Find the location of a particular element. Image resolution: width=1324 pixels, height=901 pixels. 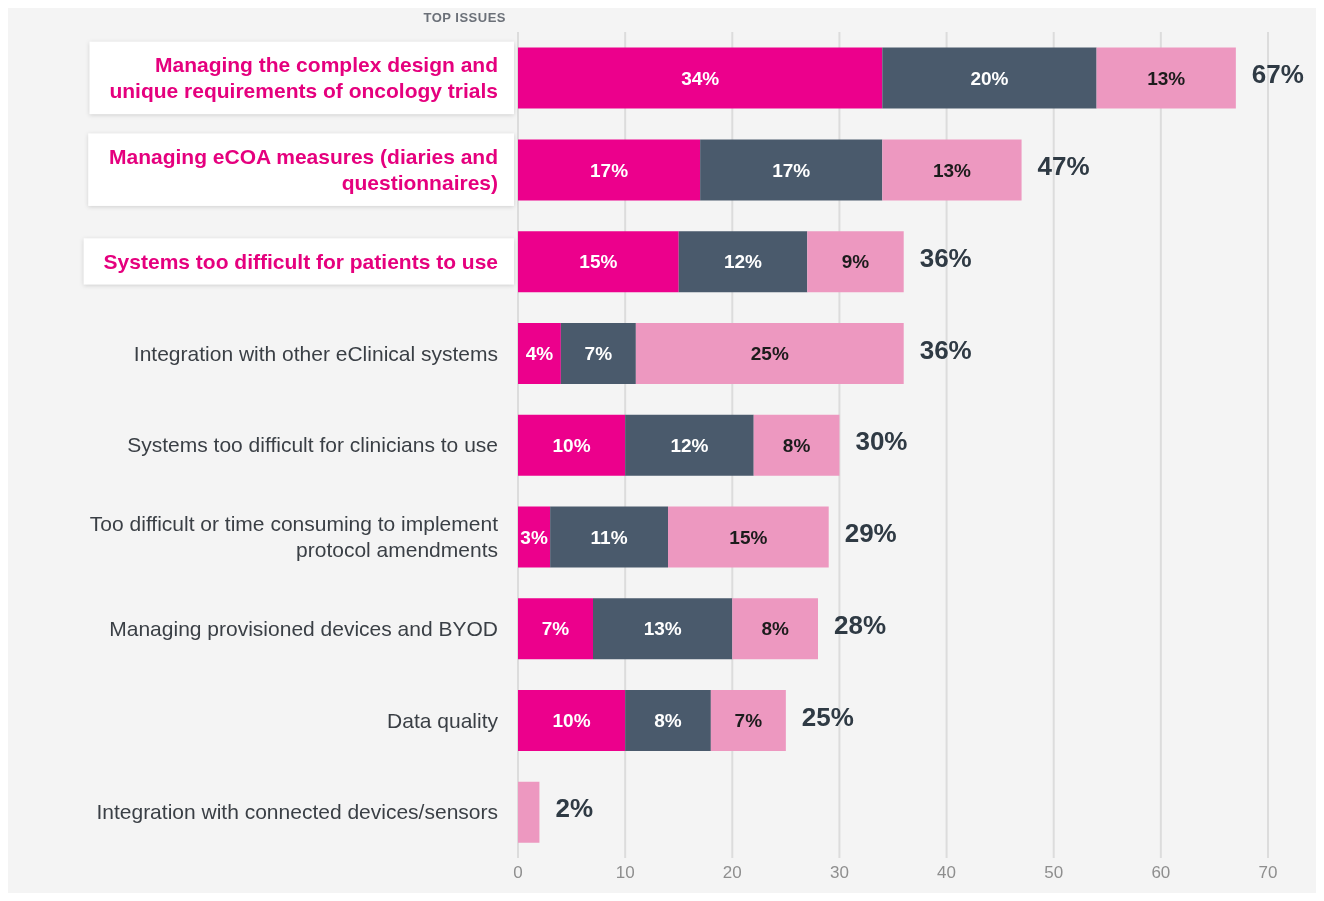

x-tick-label: 10 is located at coordinates (625, 873).